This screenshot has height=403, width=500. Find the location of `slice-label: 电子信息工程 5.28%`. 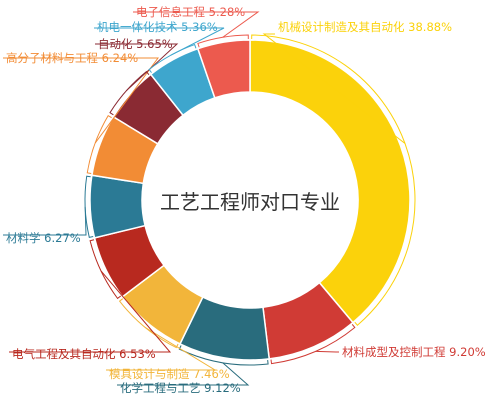

slice-label: 电子信息工程 5.28% is located at coordinates (190, 12).